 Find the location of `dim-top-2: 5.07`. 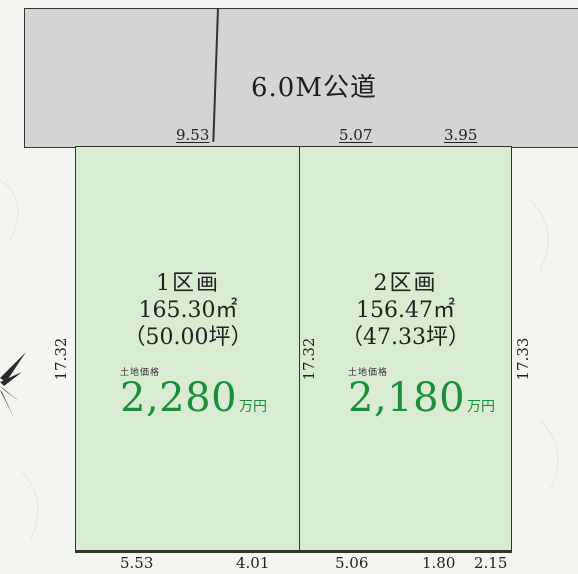

dim-top-2: 5.07 is located at coordinates (356, 135).